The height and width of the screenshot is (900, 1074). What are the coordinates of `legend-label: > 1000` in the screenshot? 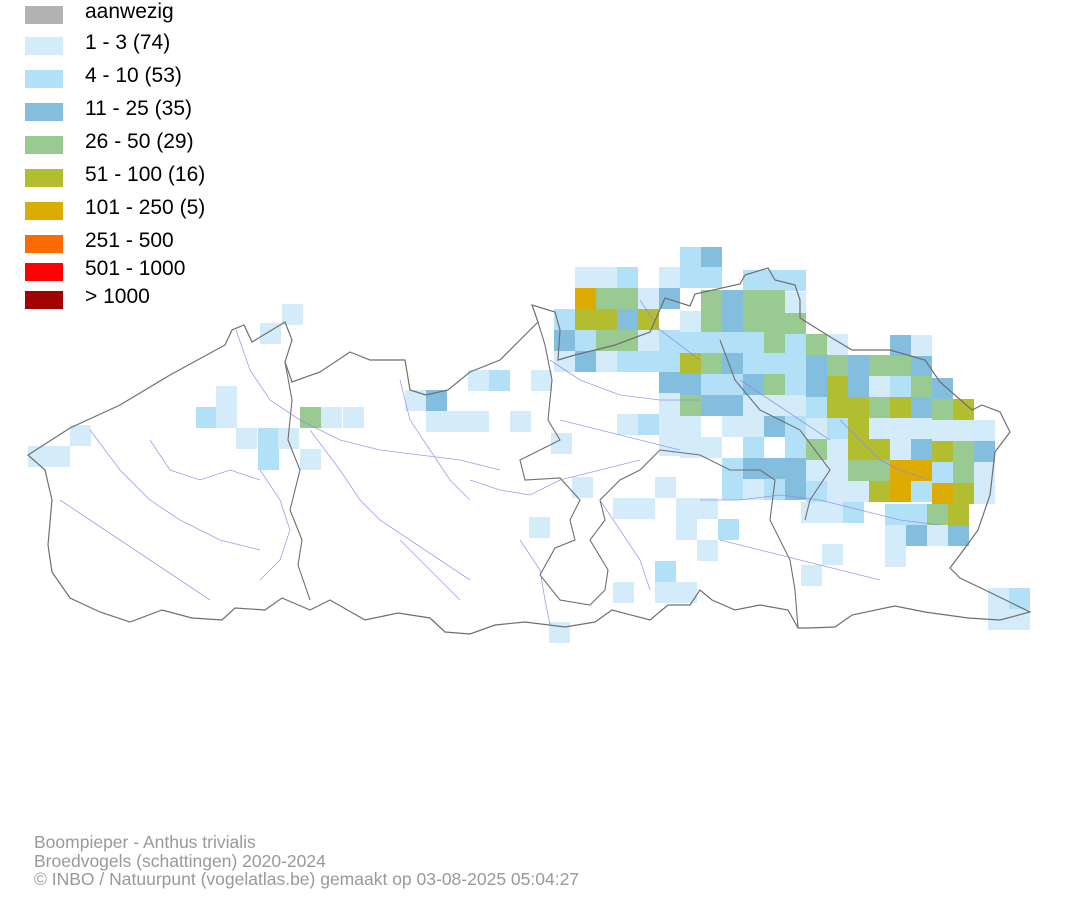 It's located at (117, 296).